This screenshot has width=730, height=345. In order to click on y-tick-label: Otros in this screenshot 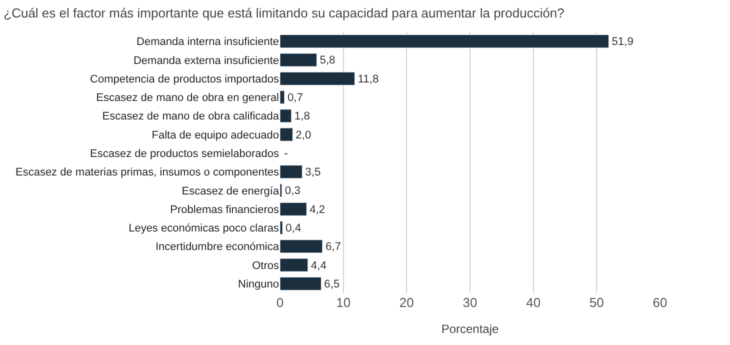, I will do `click(266, 266)`.